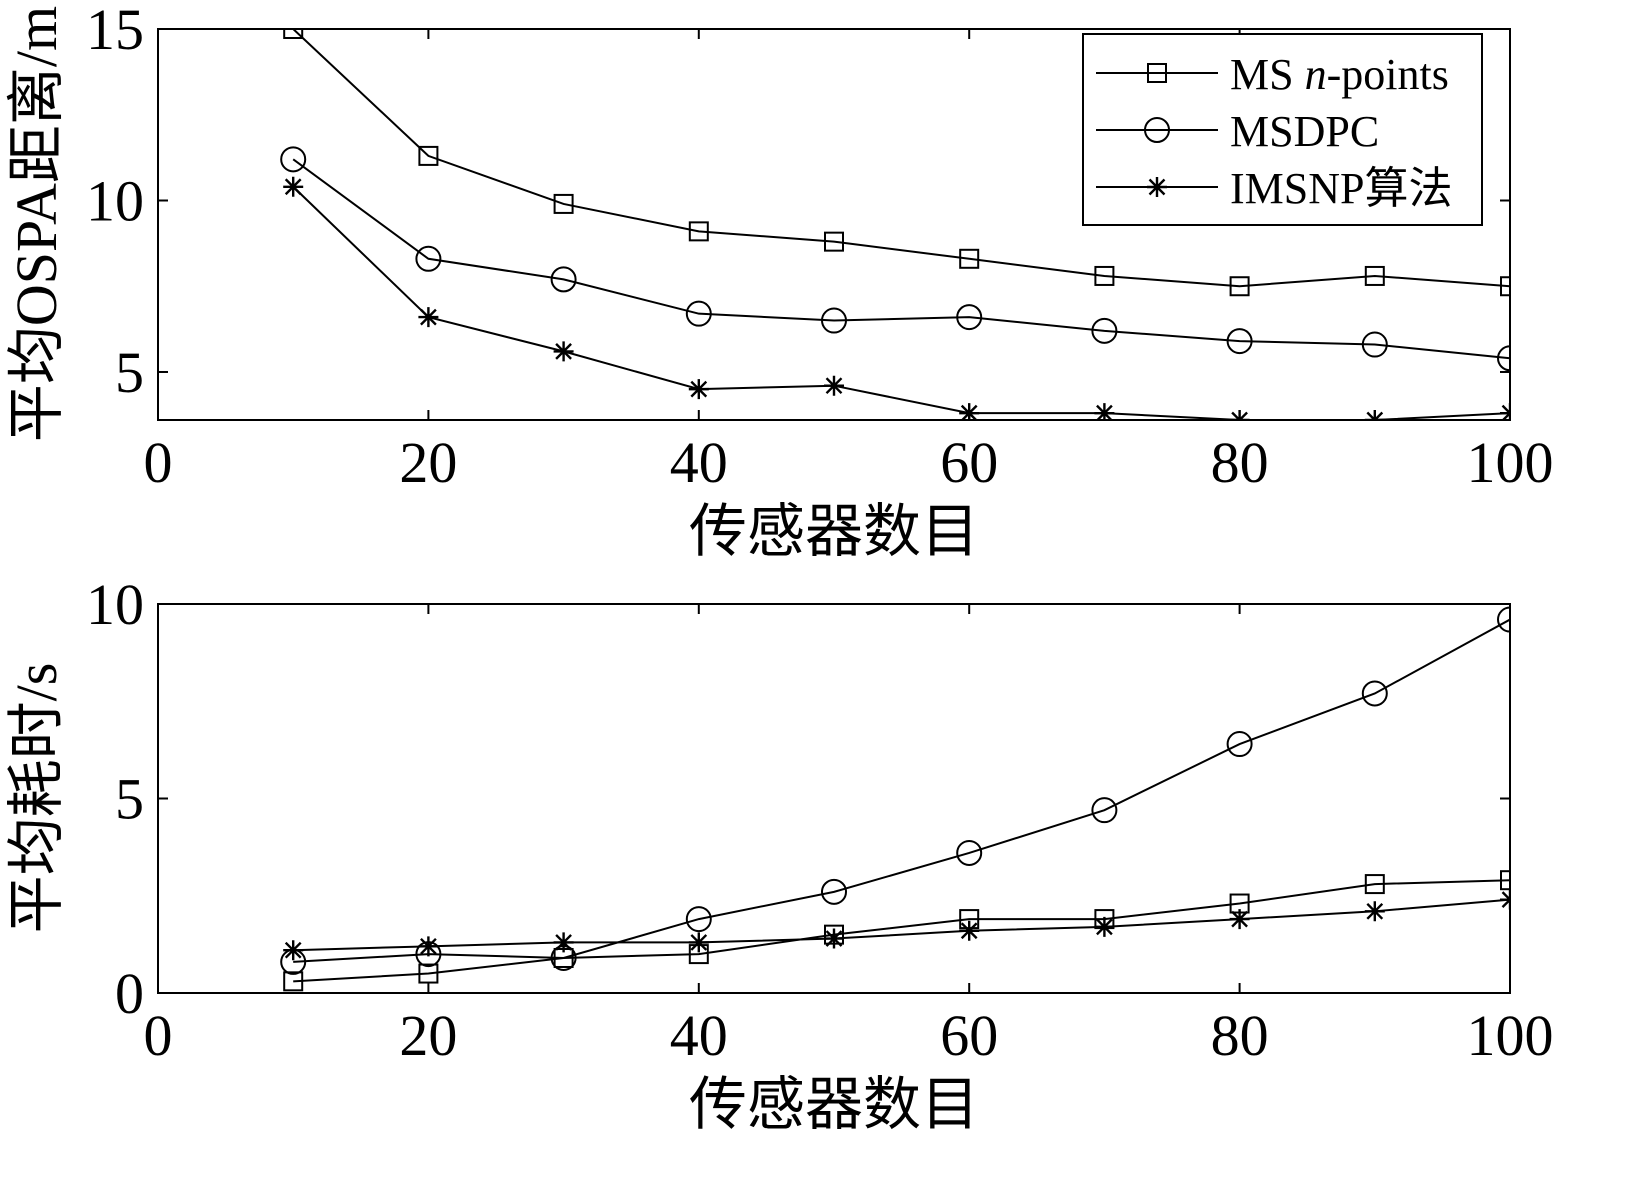  What do you see at coordinates (1157, 73) in the screenshot?
I see `legend-marker-square` at bounding box center [1157, 73].